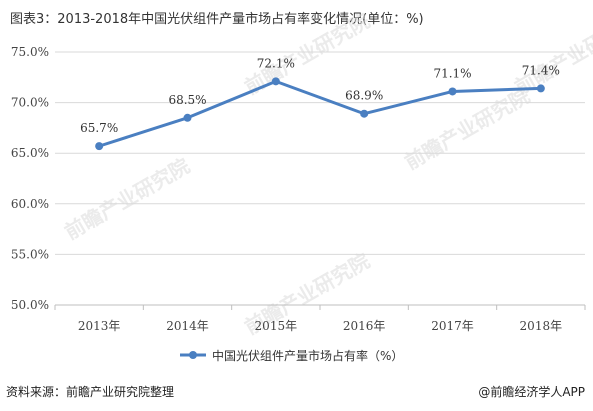  What do you see at coordinates (452, 73) in the screenshot?
I see `data-label: 71.1%` at bounding box center [452, 73].